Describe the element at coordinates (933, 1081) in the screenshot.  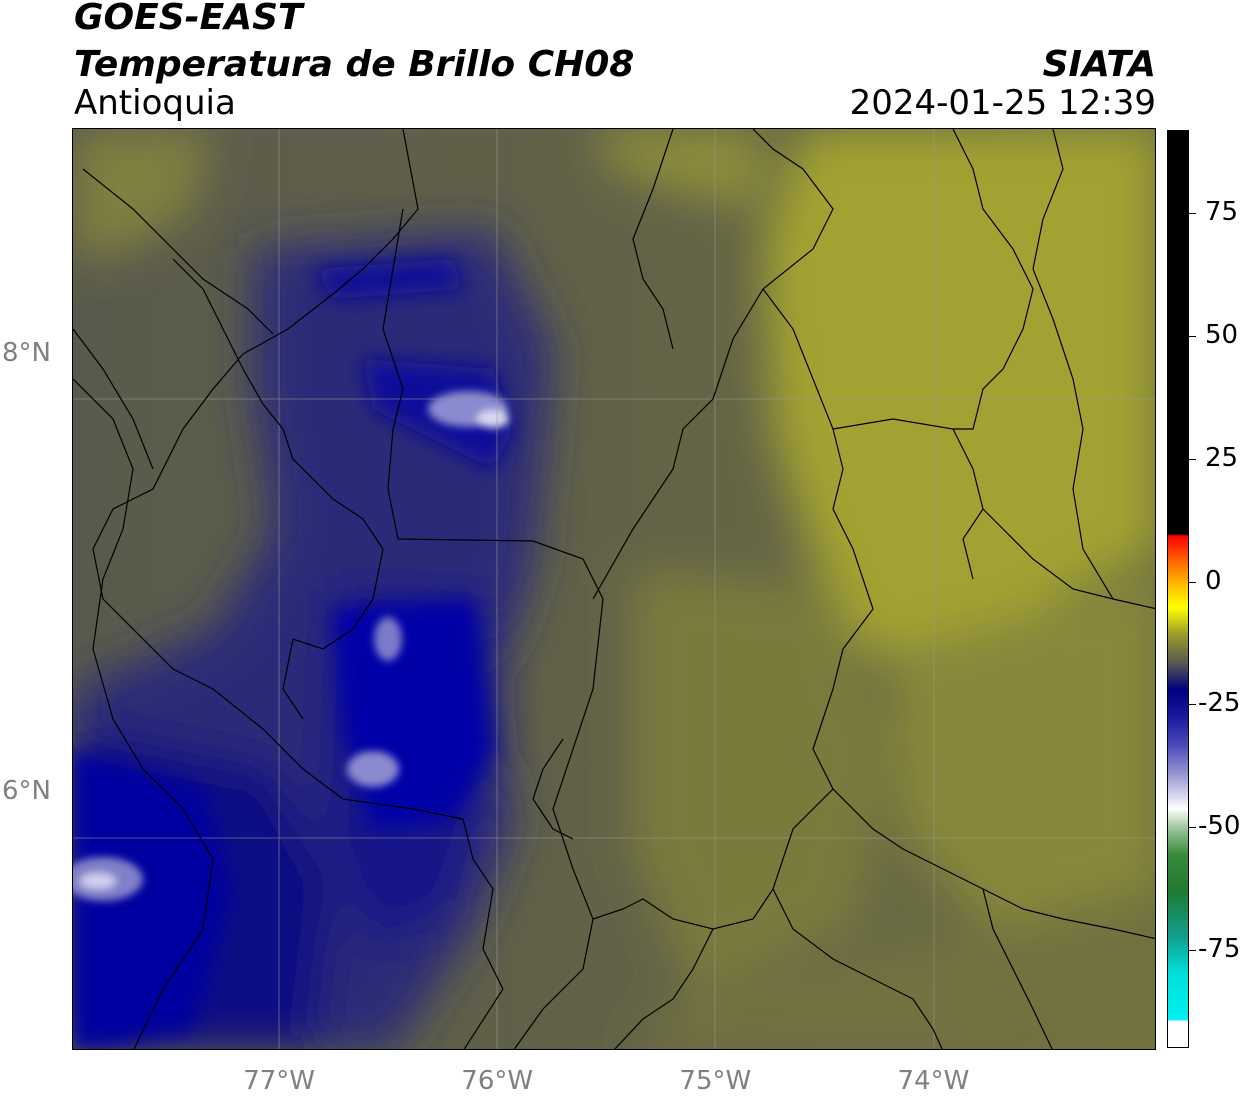
I see `longitude-tick-label: 74°W` at that location.